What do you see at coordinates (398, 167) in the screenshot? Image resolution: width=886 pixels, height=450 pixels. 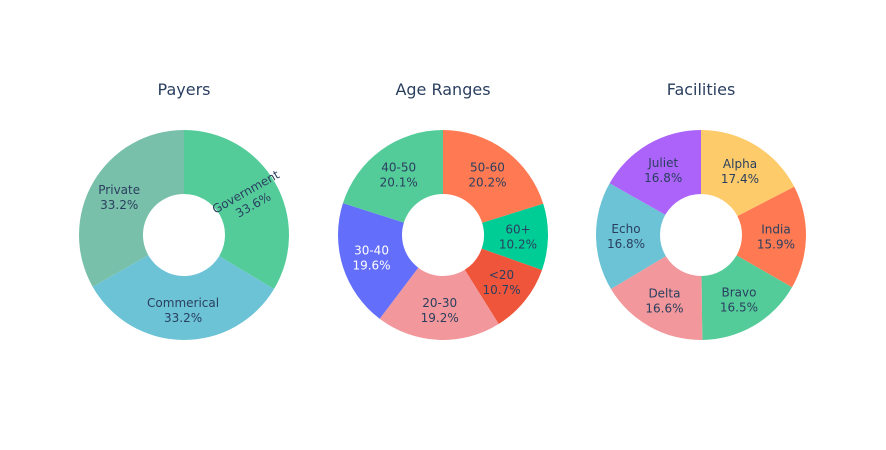 I see `slice-name: 40-50` at bounding box center [398, 167].